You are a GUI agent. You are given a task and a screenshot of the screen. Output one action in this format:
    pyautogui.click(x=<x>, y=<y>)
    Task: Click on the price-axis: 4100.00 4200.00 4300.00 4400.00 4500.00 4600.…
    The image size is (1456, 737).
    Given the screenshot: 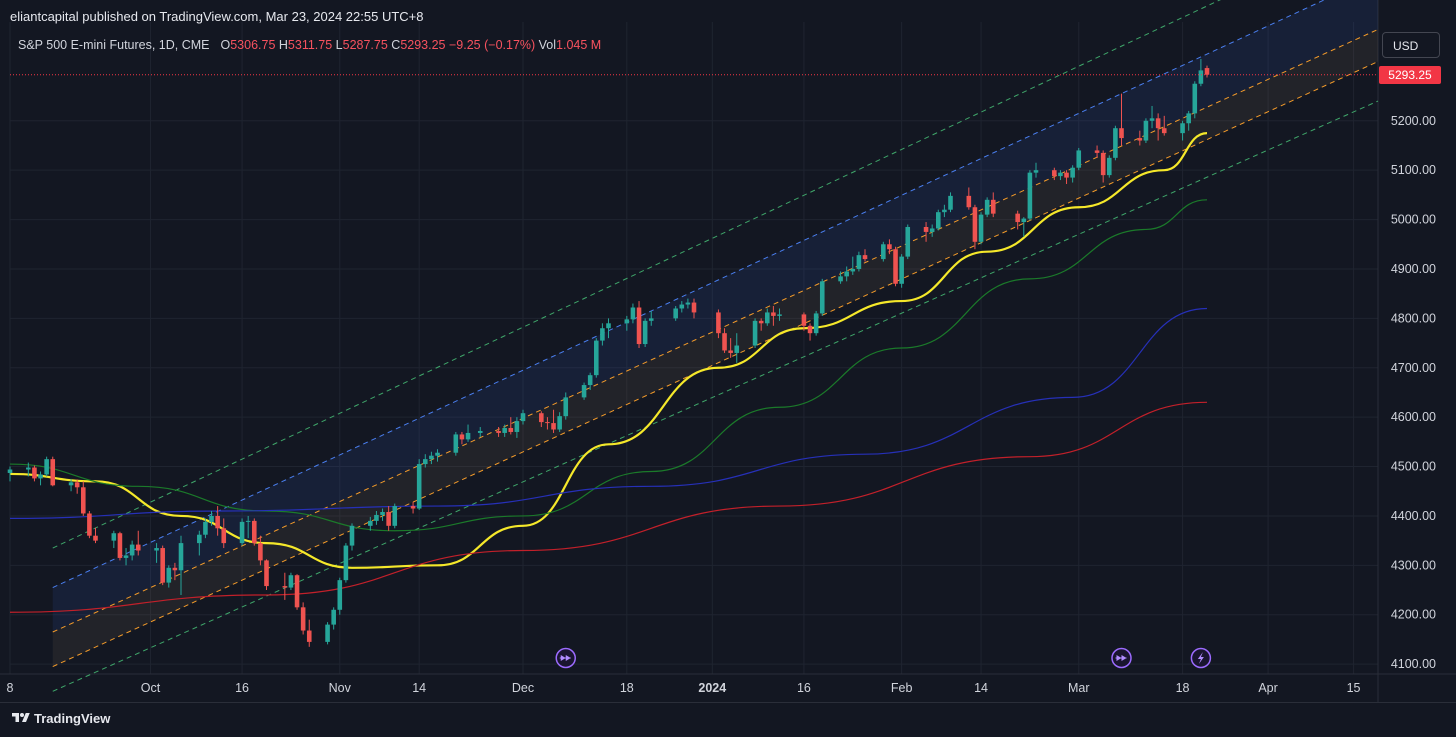 What is the action you would take?
    pyautogui.click(x=1413, y=392)
    